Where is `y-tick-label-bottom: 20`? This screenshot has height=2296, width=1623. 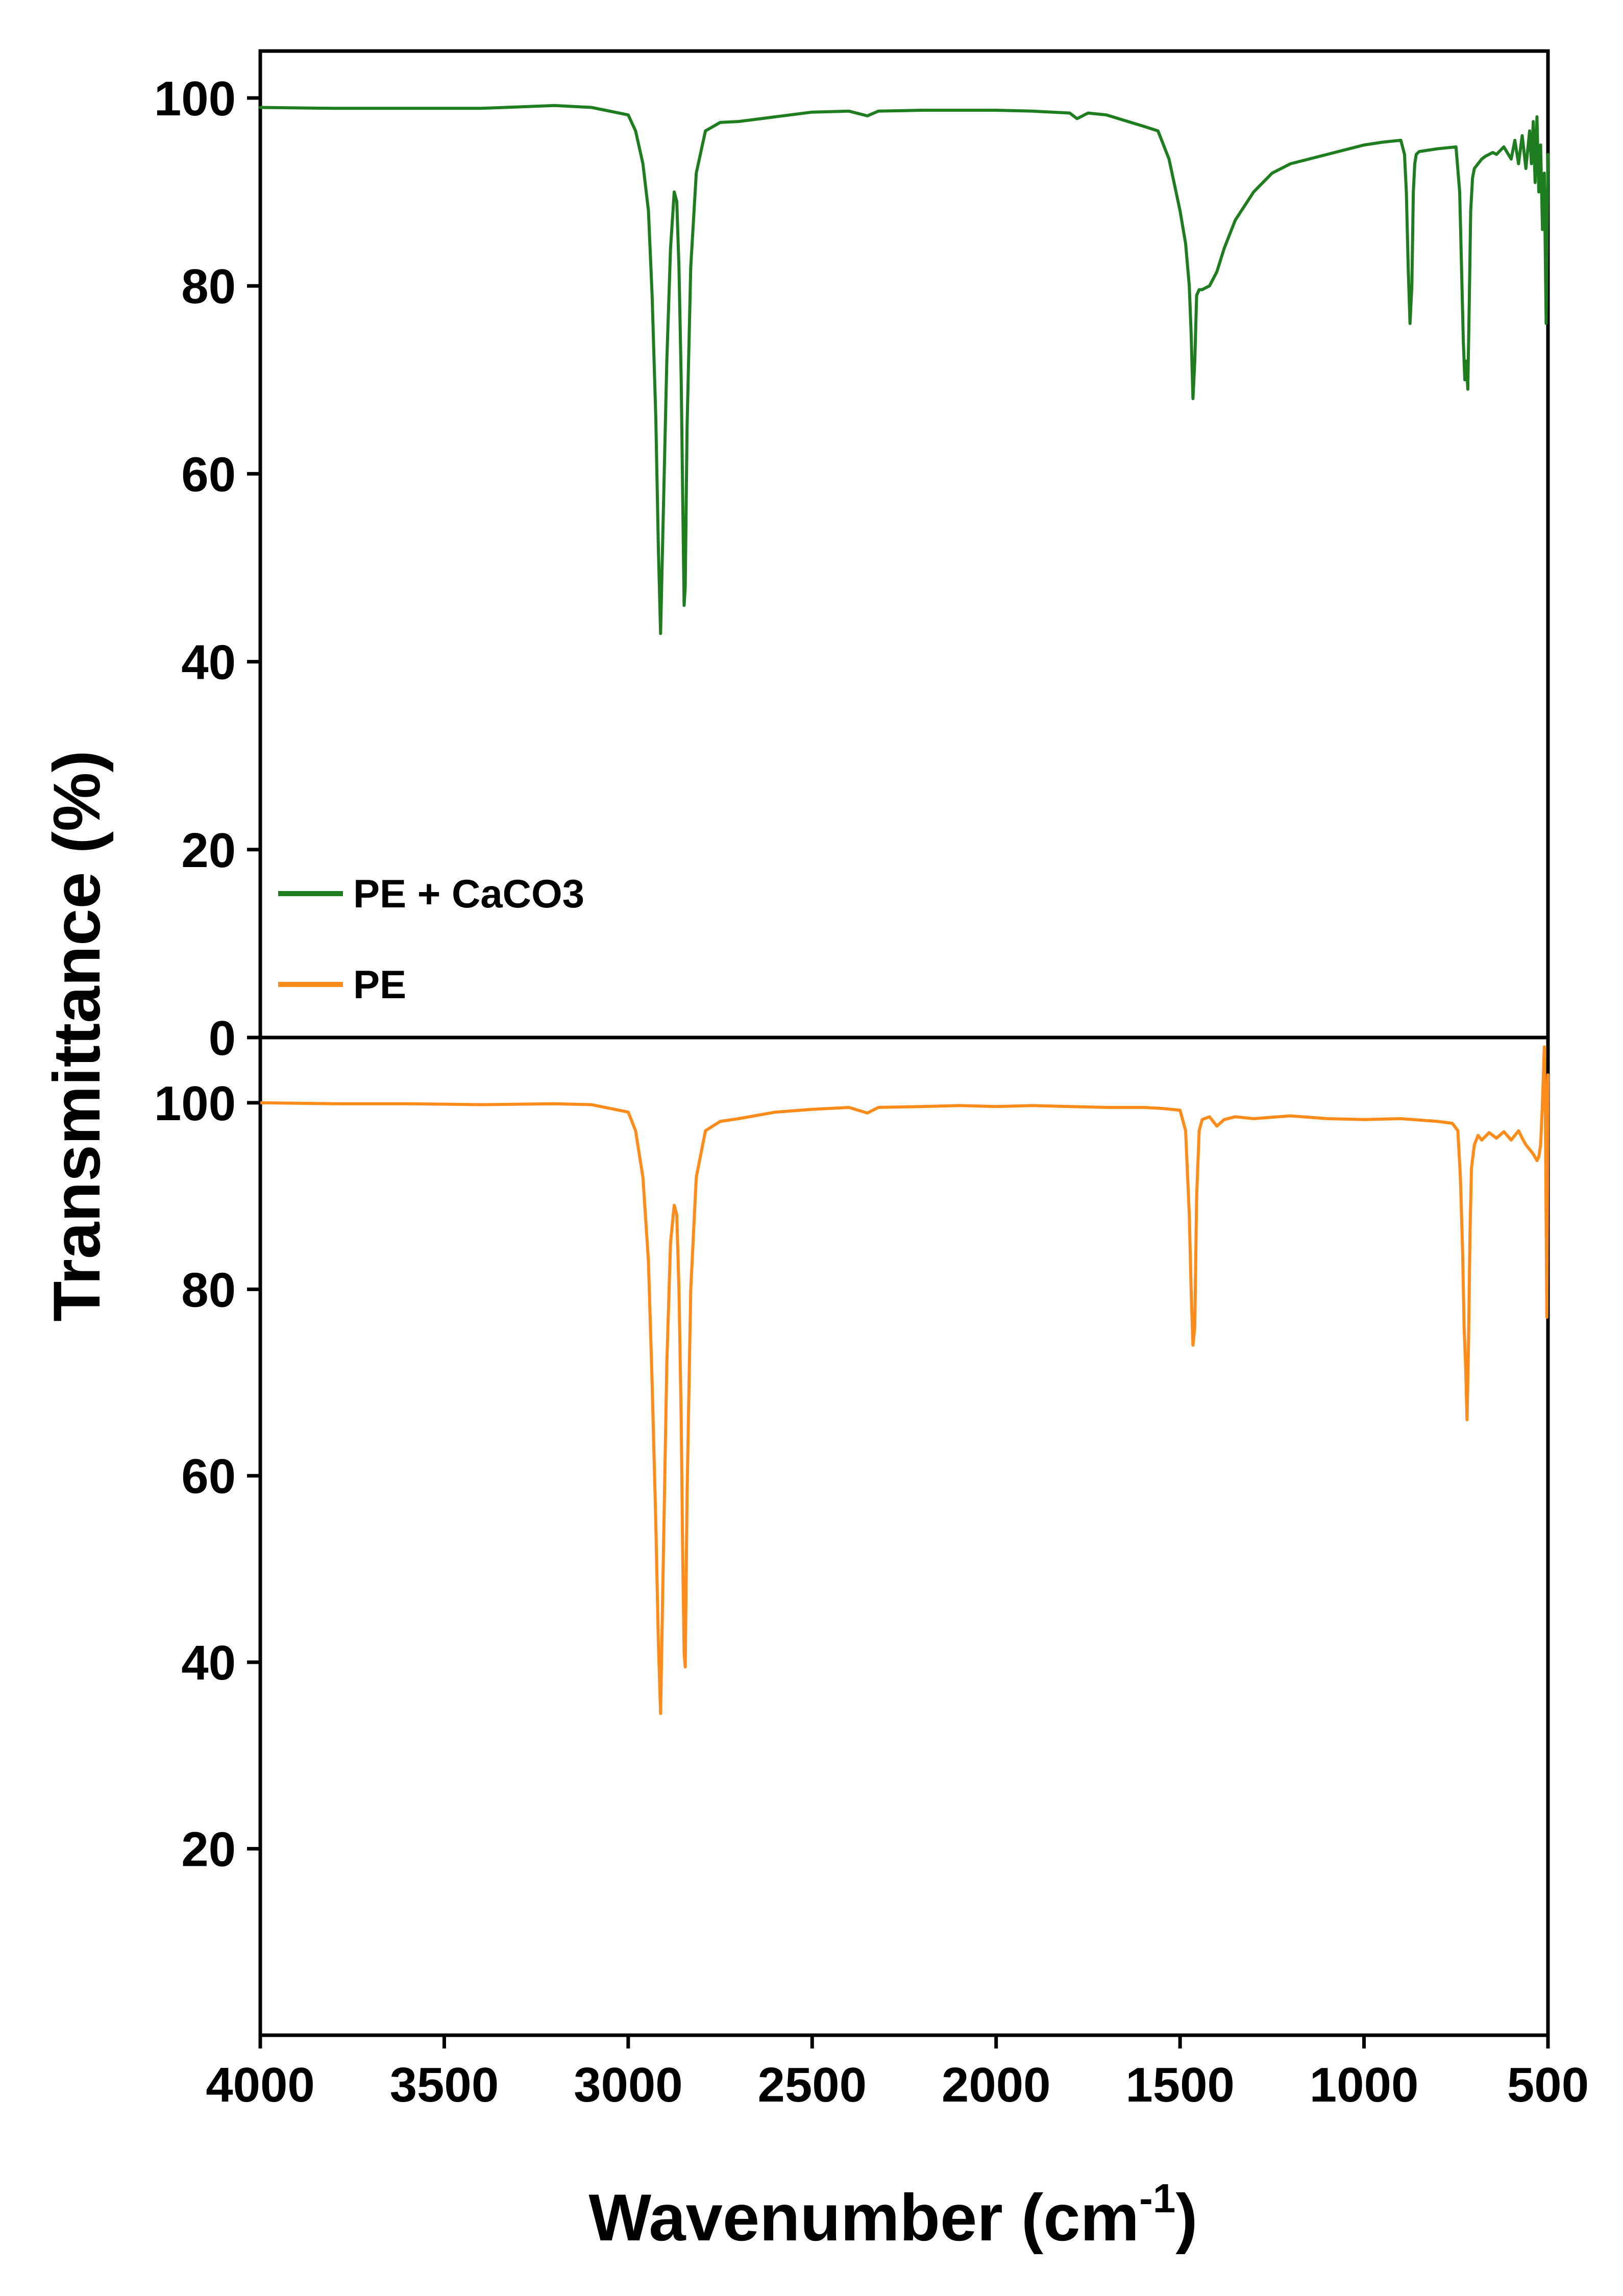 y-tick-label-bottom: 20 is located at coordinates (208, 1849).